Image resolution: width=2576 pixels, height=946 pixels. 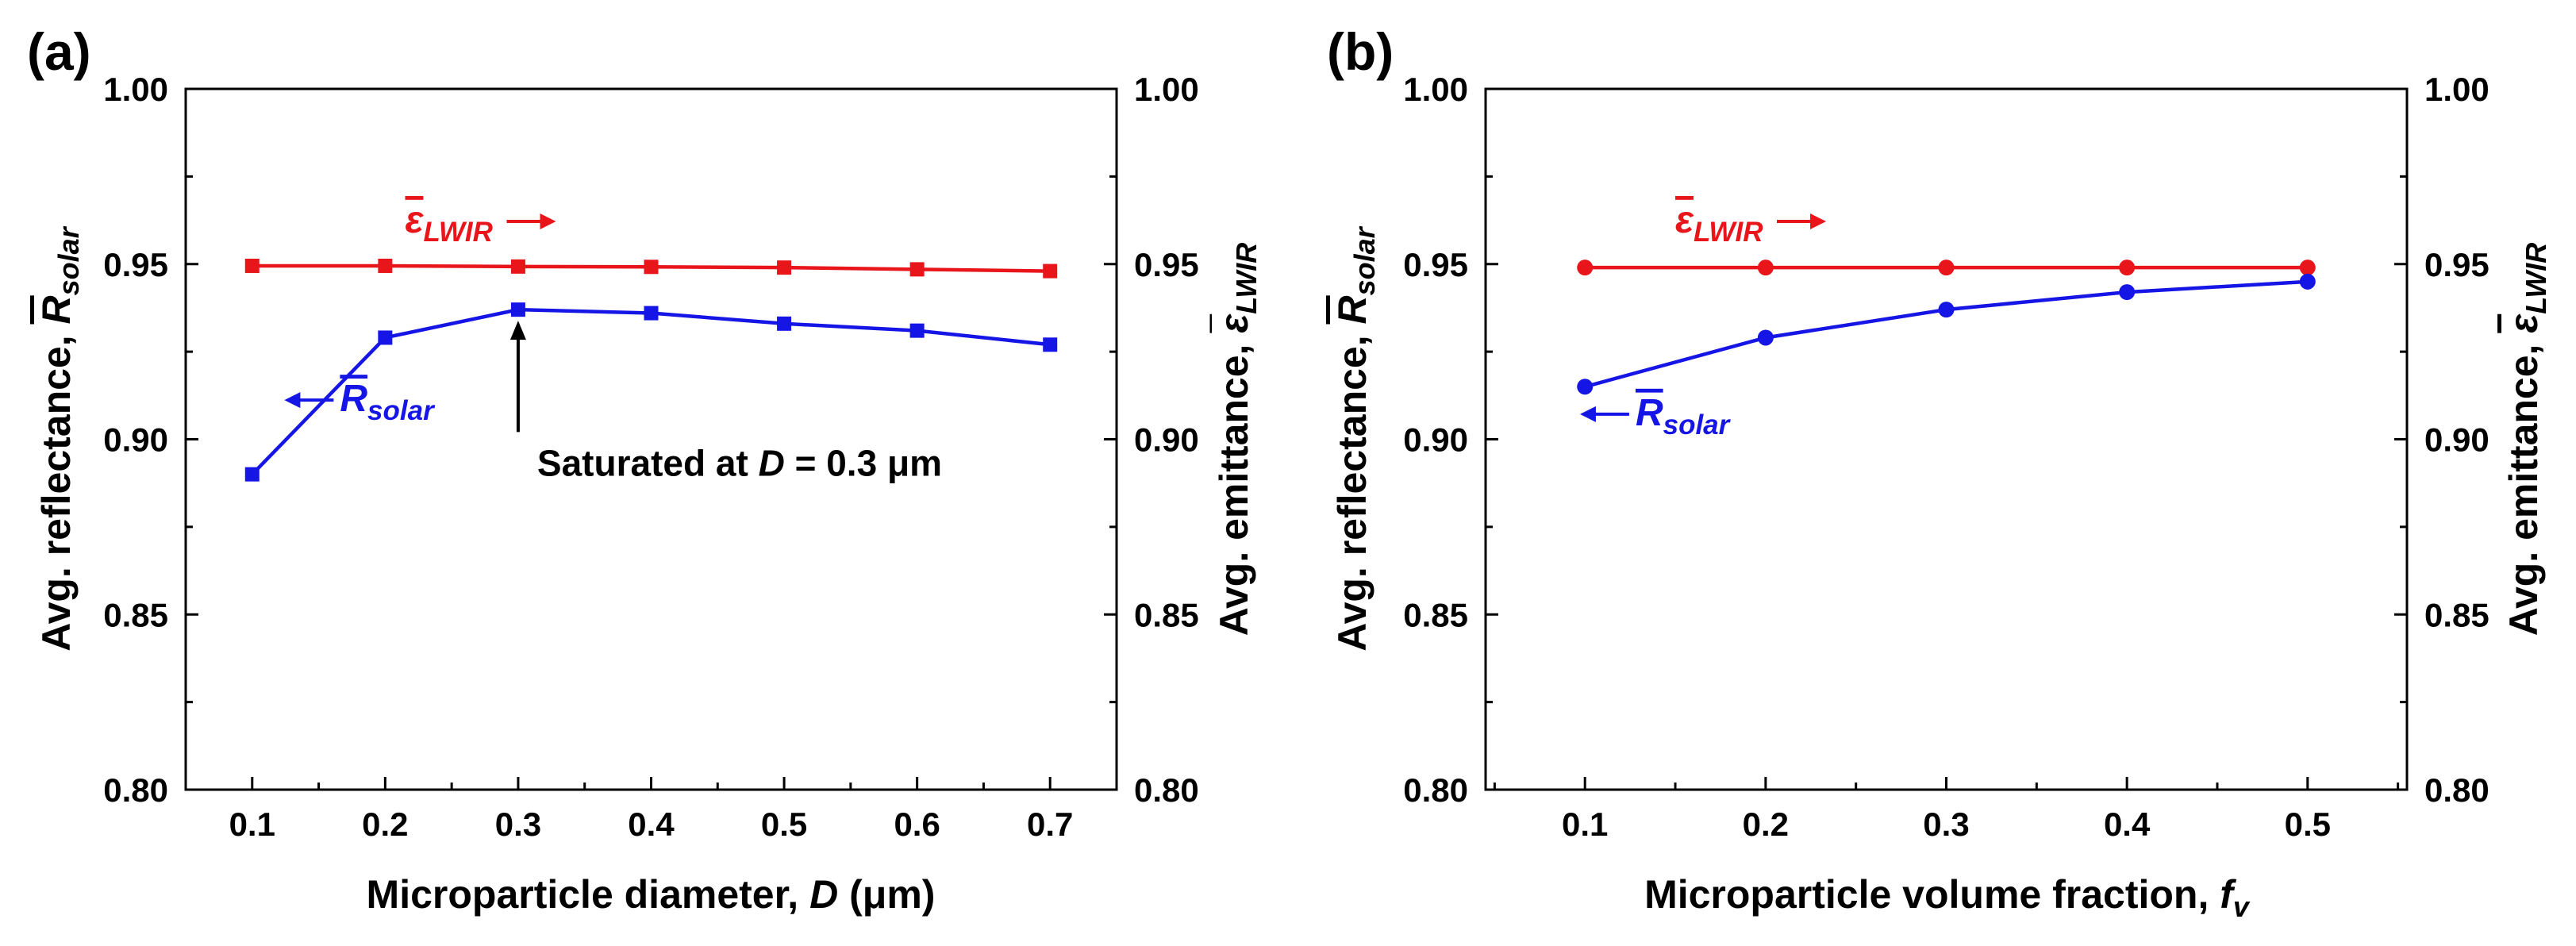 What do you see at coordinates (1946, 334) in the screenshot?
I see `series-solar-line` at bounding box center [1946, 334].